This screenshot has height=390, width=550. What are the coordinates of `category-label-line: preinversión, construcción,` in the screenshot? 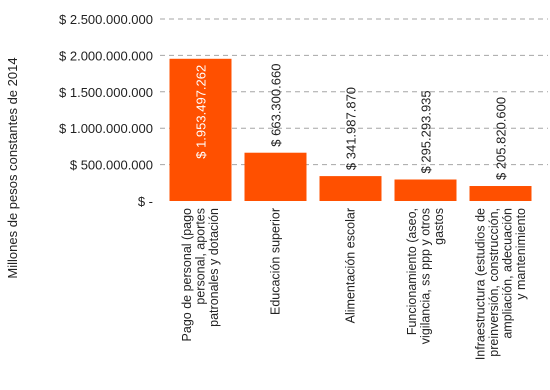 It's located at (494, 282).